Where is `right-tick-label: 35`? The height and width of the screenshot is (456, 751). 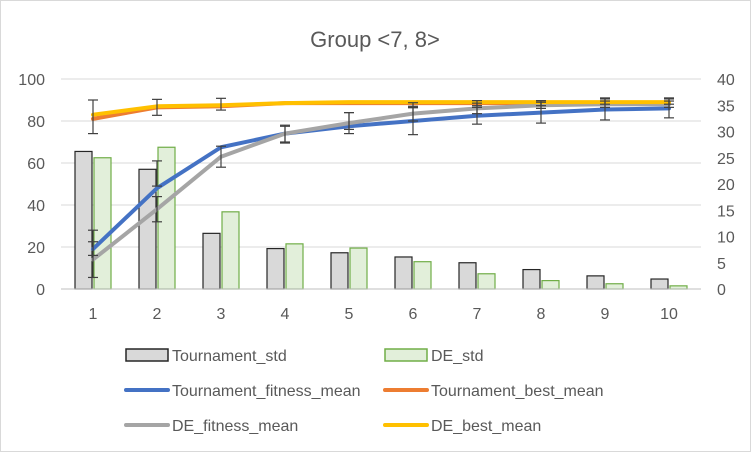 right-tick-label: 35 is located at coordinates (726, 106).